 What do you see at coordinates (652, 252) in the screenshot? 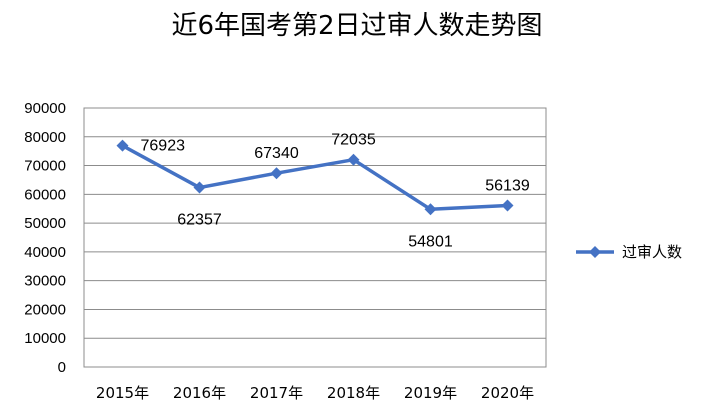
I see `legend-label: 过审人数` at bounding box center [652, 252].